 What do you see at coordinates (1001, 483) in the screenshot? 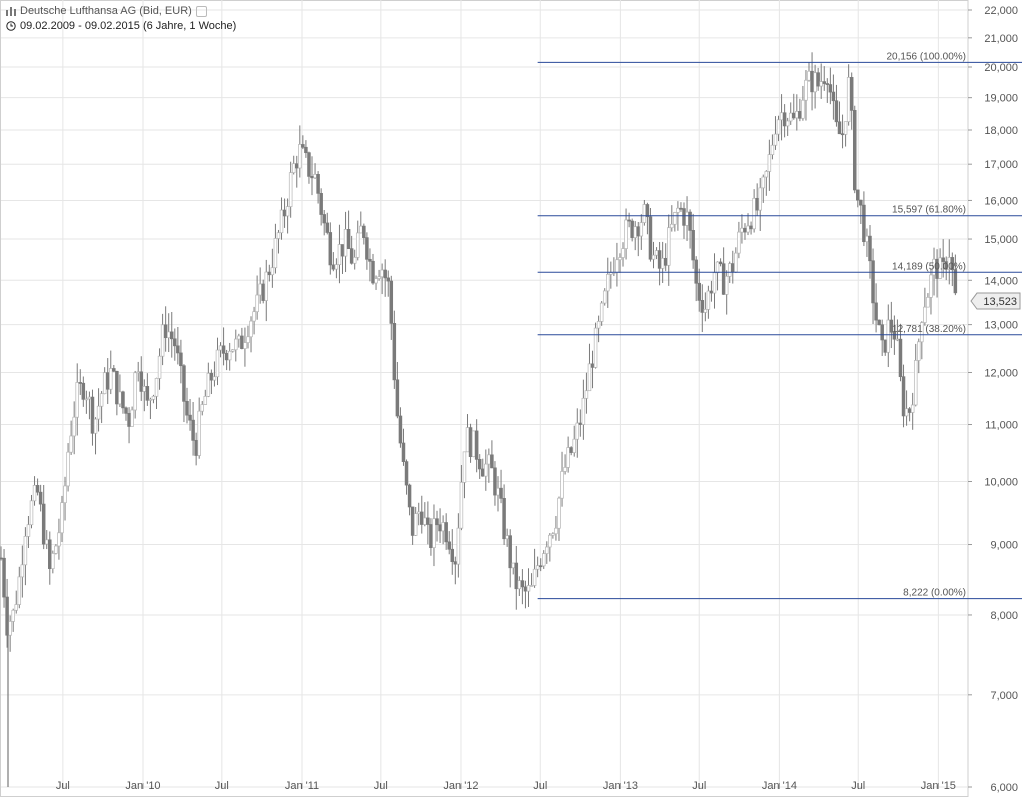
I see `y-tick-label: 10,000` at bounding box center [1001, 483].